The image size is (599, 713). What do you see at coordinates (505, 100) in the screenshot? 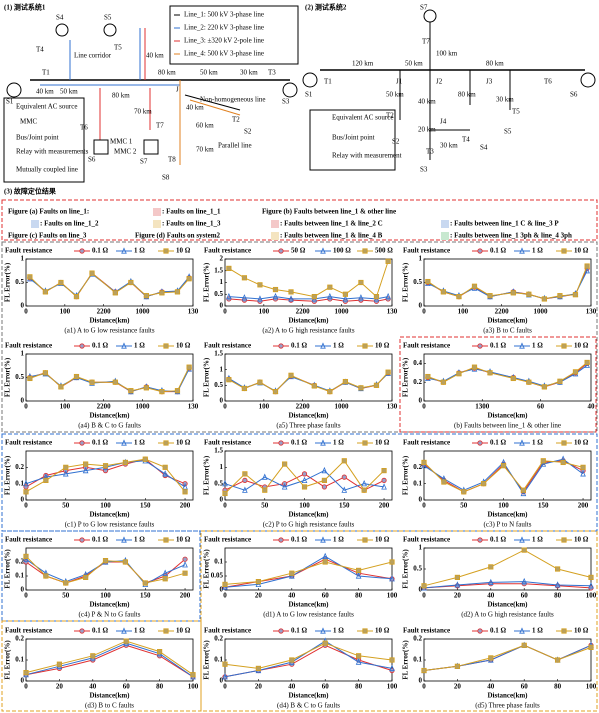
I see `diagram-label: 30 km` at bounding box center [505, 100].